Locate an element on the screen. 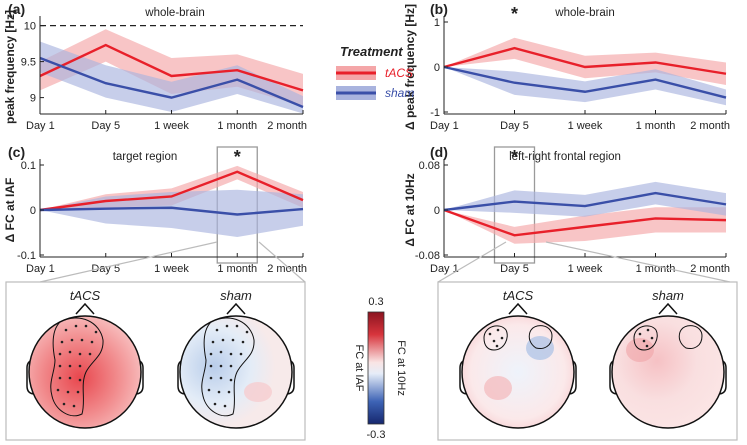 This screenshot has height=445, width=747. y-axis-label: Δ peak frequency [Hz] is located at coordinates (410, 67).